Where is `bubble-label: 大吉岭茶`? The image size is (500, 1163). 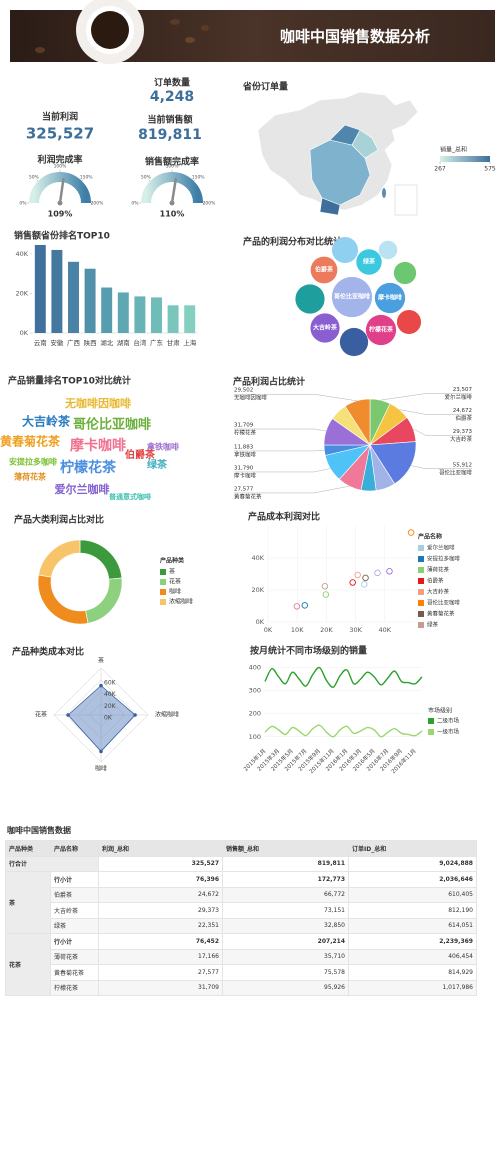 bubble-label: 大吉岭茶 is located at coordinates (325, 328).